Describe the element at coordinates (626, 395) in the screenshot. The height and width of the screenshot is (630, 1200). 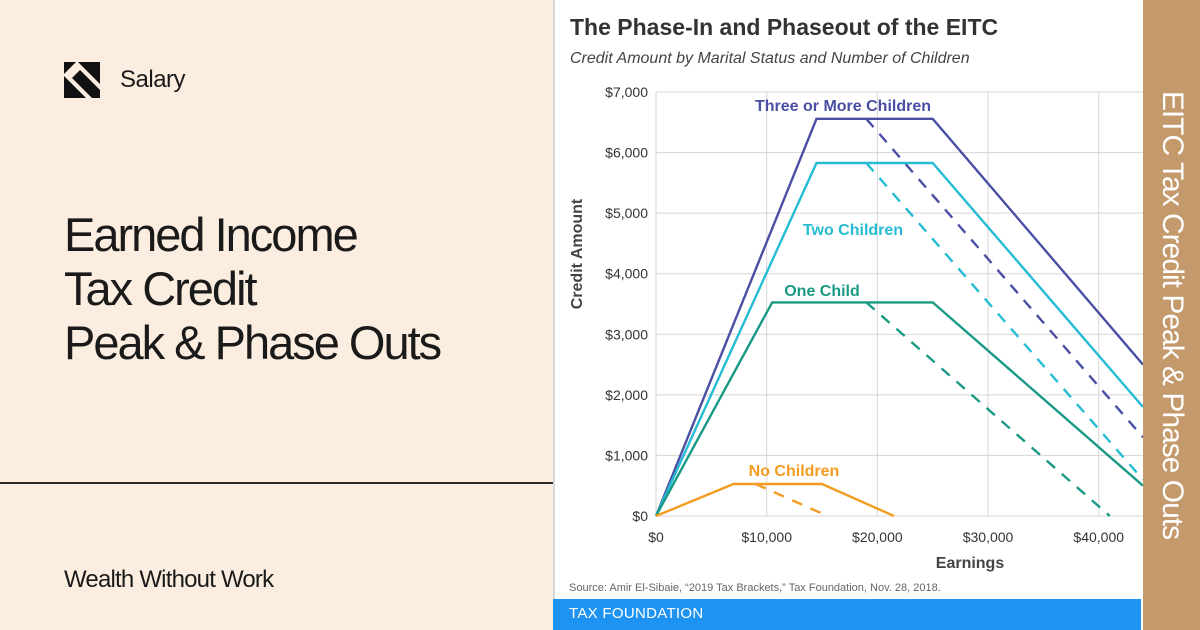
I see `y-tick-label: $2,000` at that location.